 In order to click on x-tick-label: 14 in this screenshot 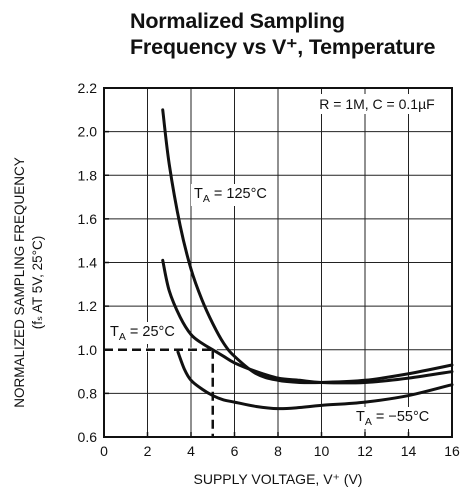, I will do `click(409, 451)`.